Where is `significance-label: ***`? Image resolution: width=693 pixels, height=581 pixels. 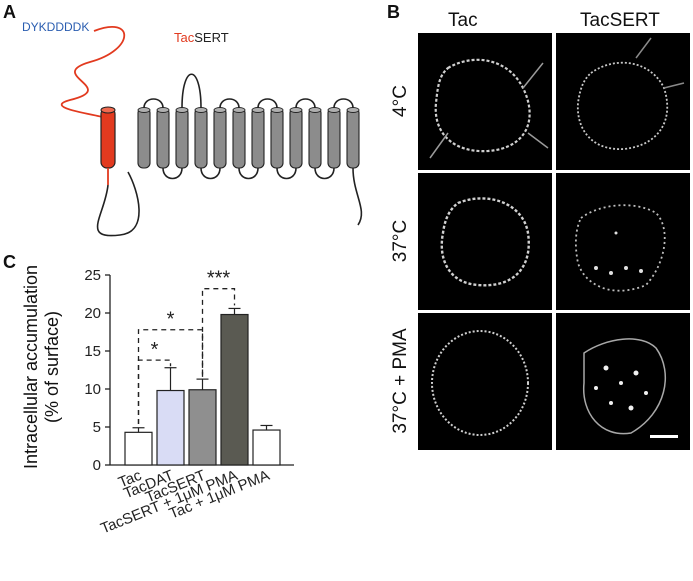
significance-label: *** is located at coordinates (219, 279).